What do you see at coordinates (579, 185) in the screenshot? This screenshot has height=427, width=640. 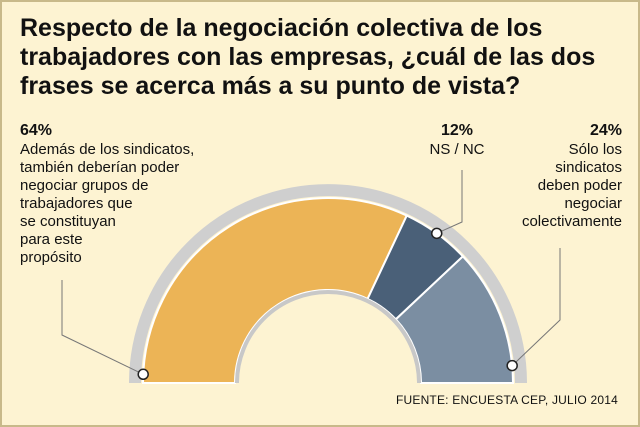 I see `category-label-line: deben poder` at bounding box center [579, 185].